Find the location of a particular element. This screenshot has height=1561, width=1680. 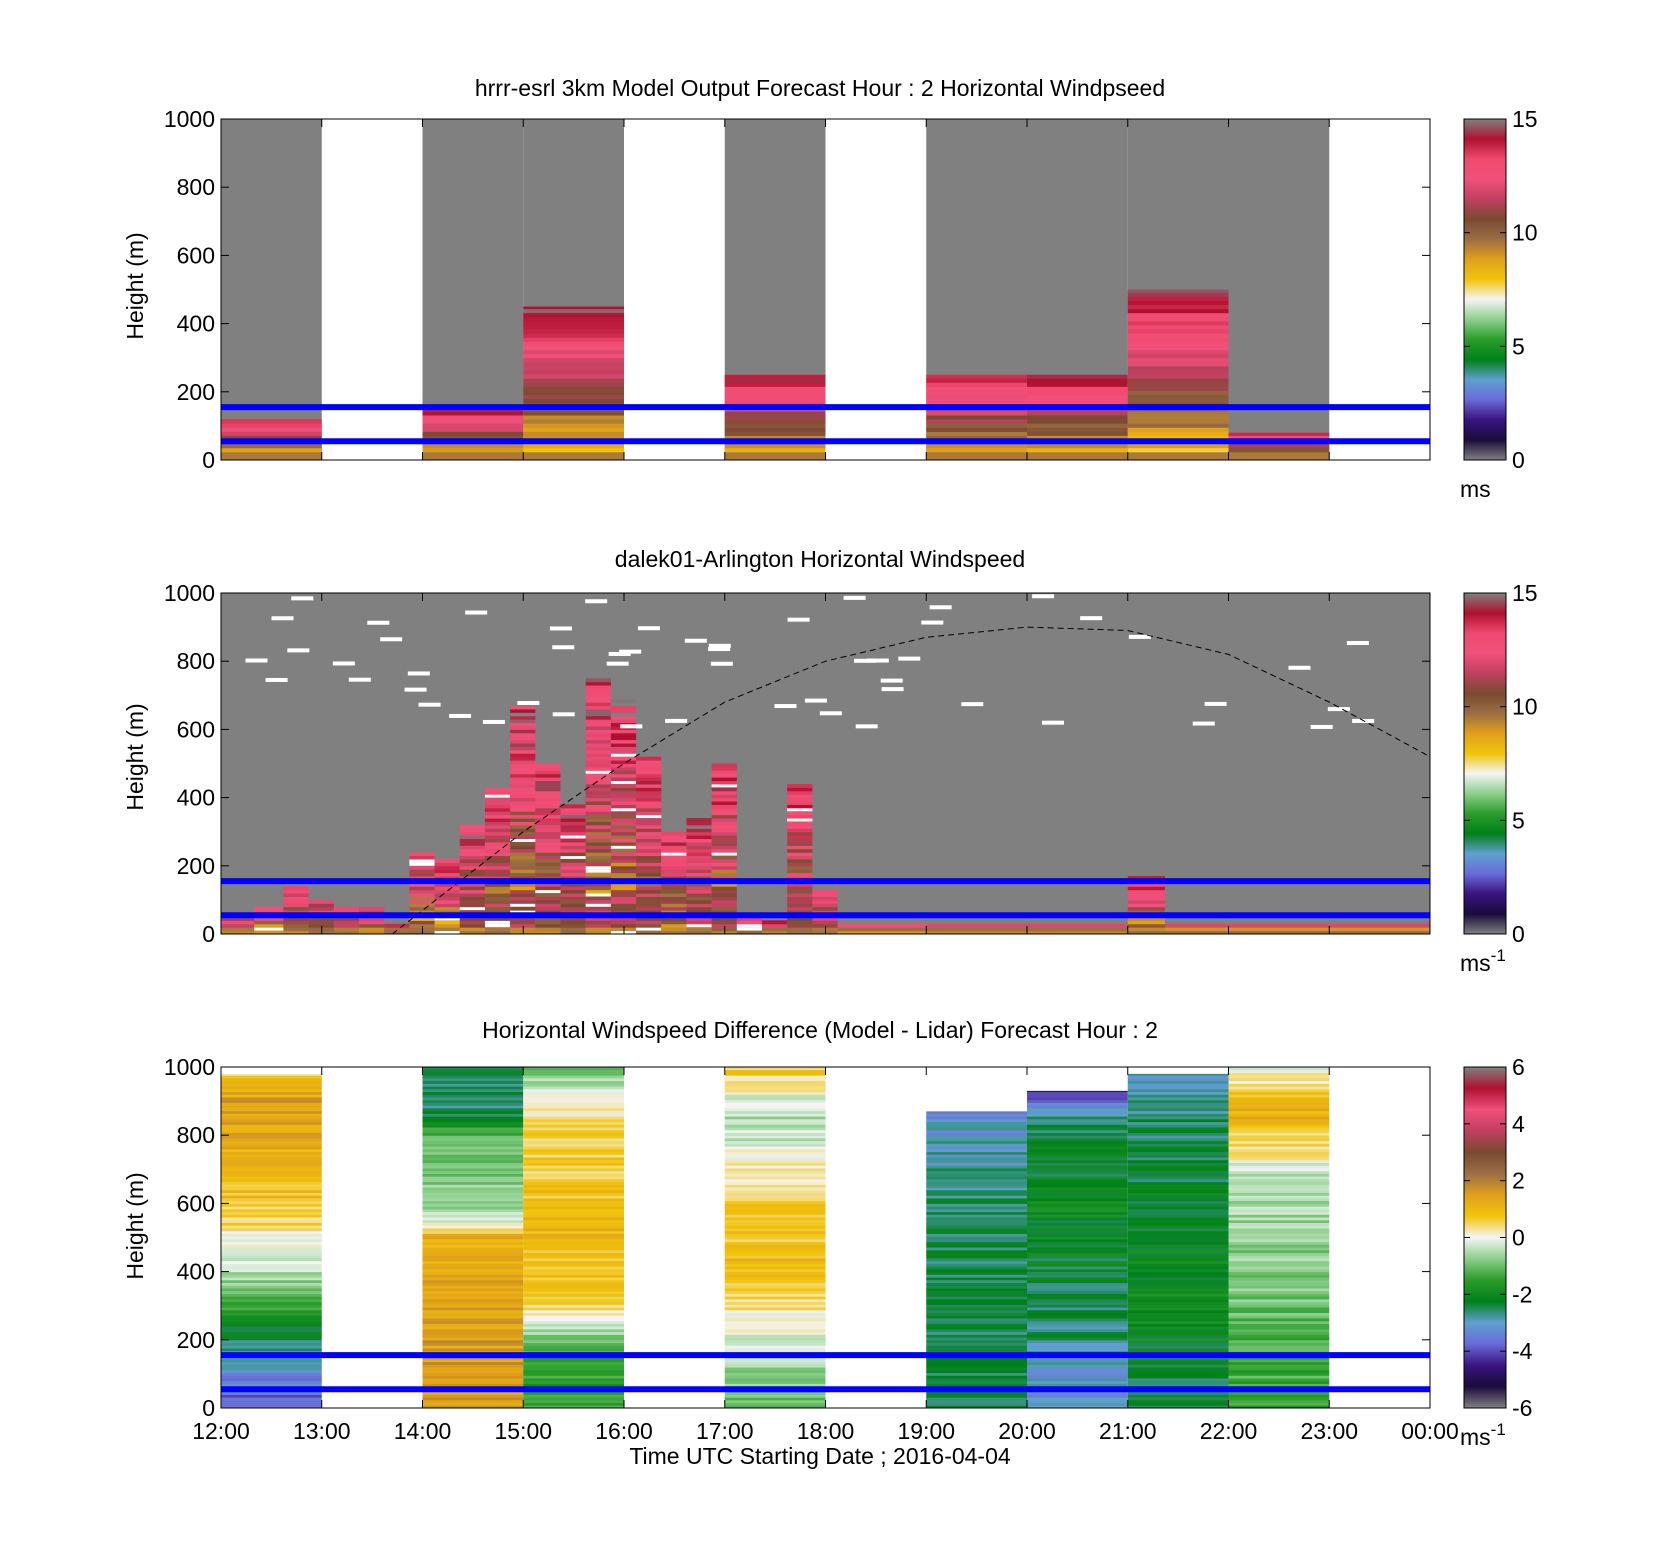

colorbar-gradient is located at coordinates (1485, 763).